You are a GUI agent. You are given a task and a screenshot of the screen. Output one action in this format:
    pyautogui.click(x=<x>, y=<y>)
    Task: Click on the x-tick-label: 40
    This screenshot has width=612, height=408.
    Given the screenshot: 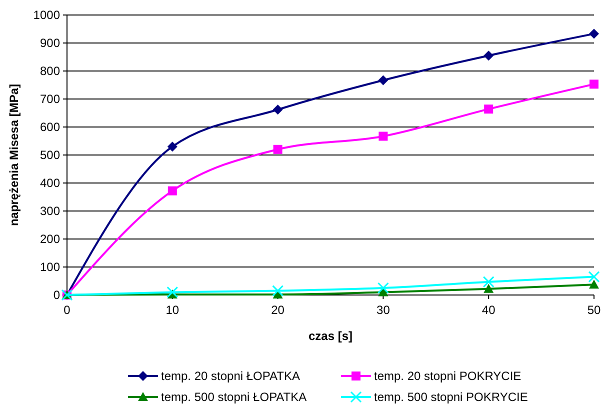 What is the action you would take?
    pyautogui.click(x=489, y=310)
    